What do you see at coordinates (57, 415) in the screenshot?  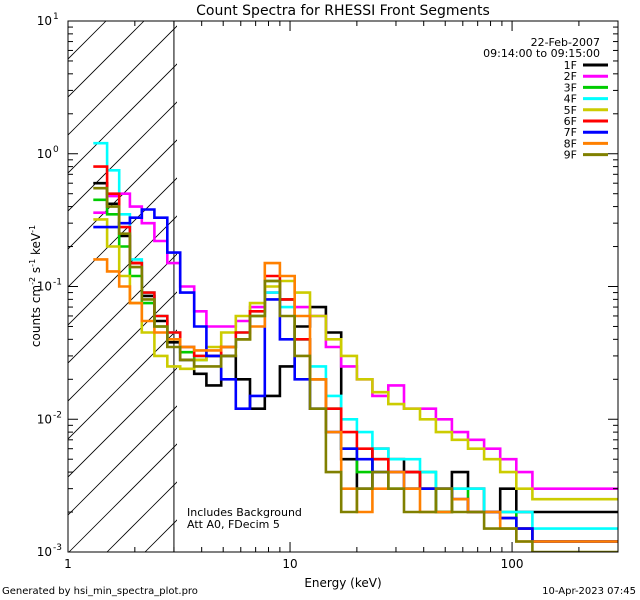 I see `y-tick-exponent: -2` at bounding box center [57, 415].